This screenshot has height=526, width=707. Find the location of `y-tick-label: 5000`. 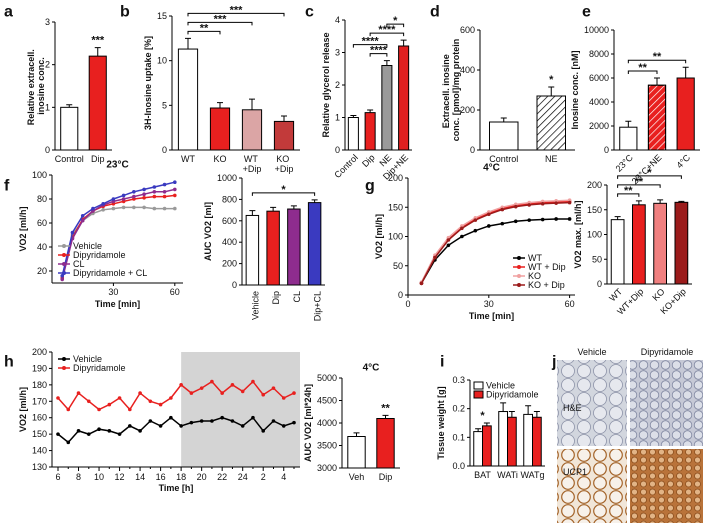

y-tick-label: 5000 is located at coordinates (327, 378).